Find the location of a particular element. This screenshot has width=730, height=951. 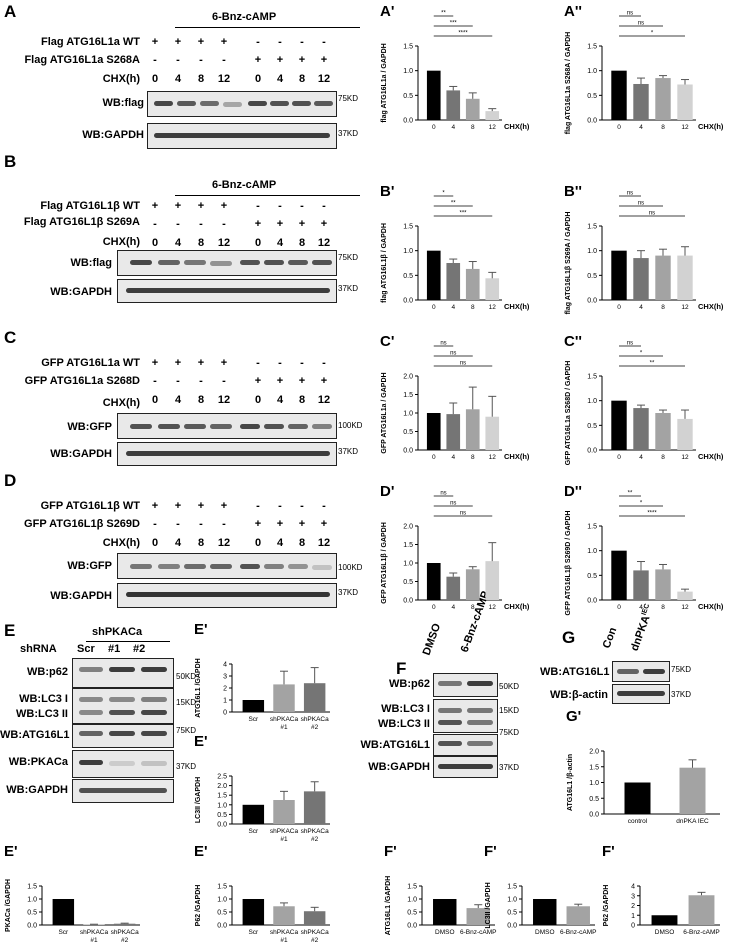

shrna-label: shRNA is located at coordinates (38, 649).